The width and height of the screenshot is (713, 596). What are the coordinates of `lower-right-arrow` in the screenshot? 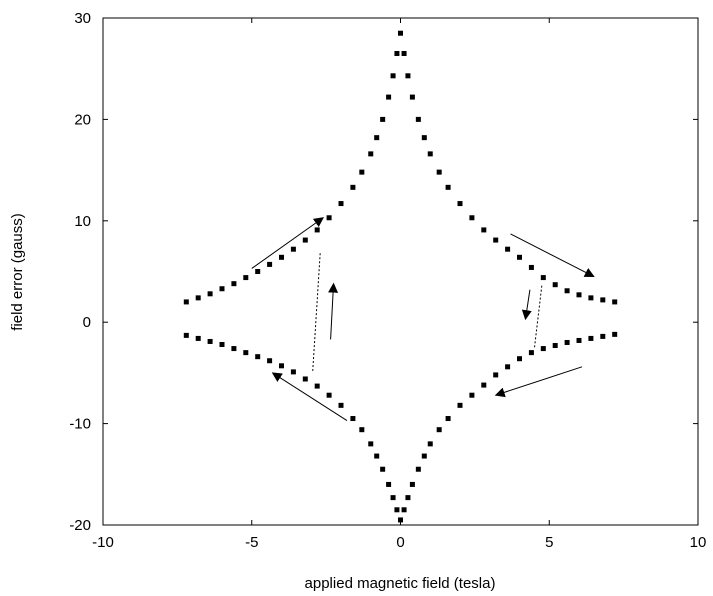 It's located at (538, 382).